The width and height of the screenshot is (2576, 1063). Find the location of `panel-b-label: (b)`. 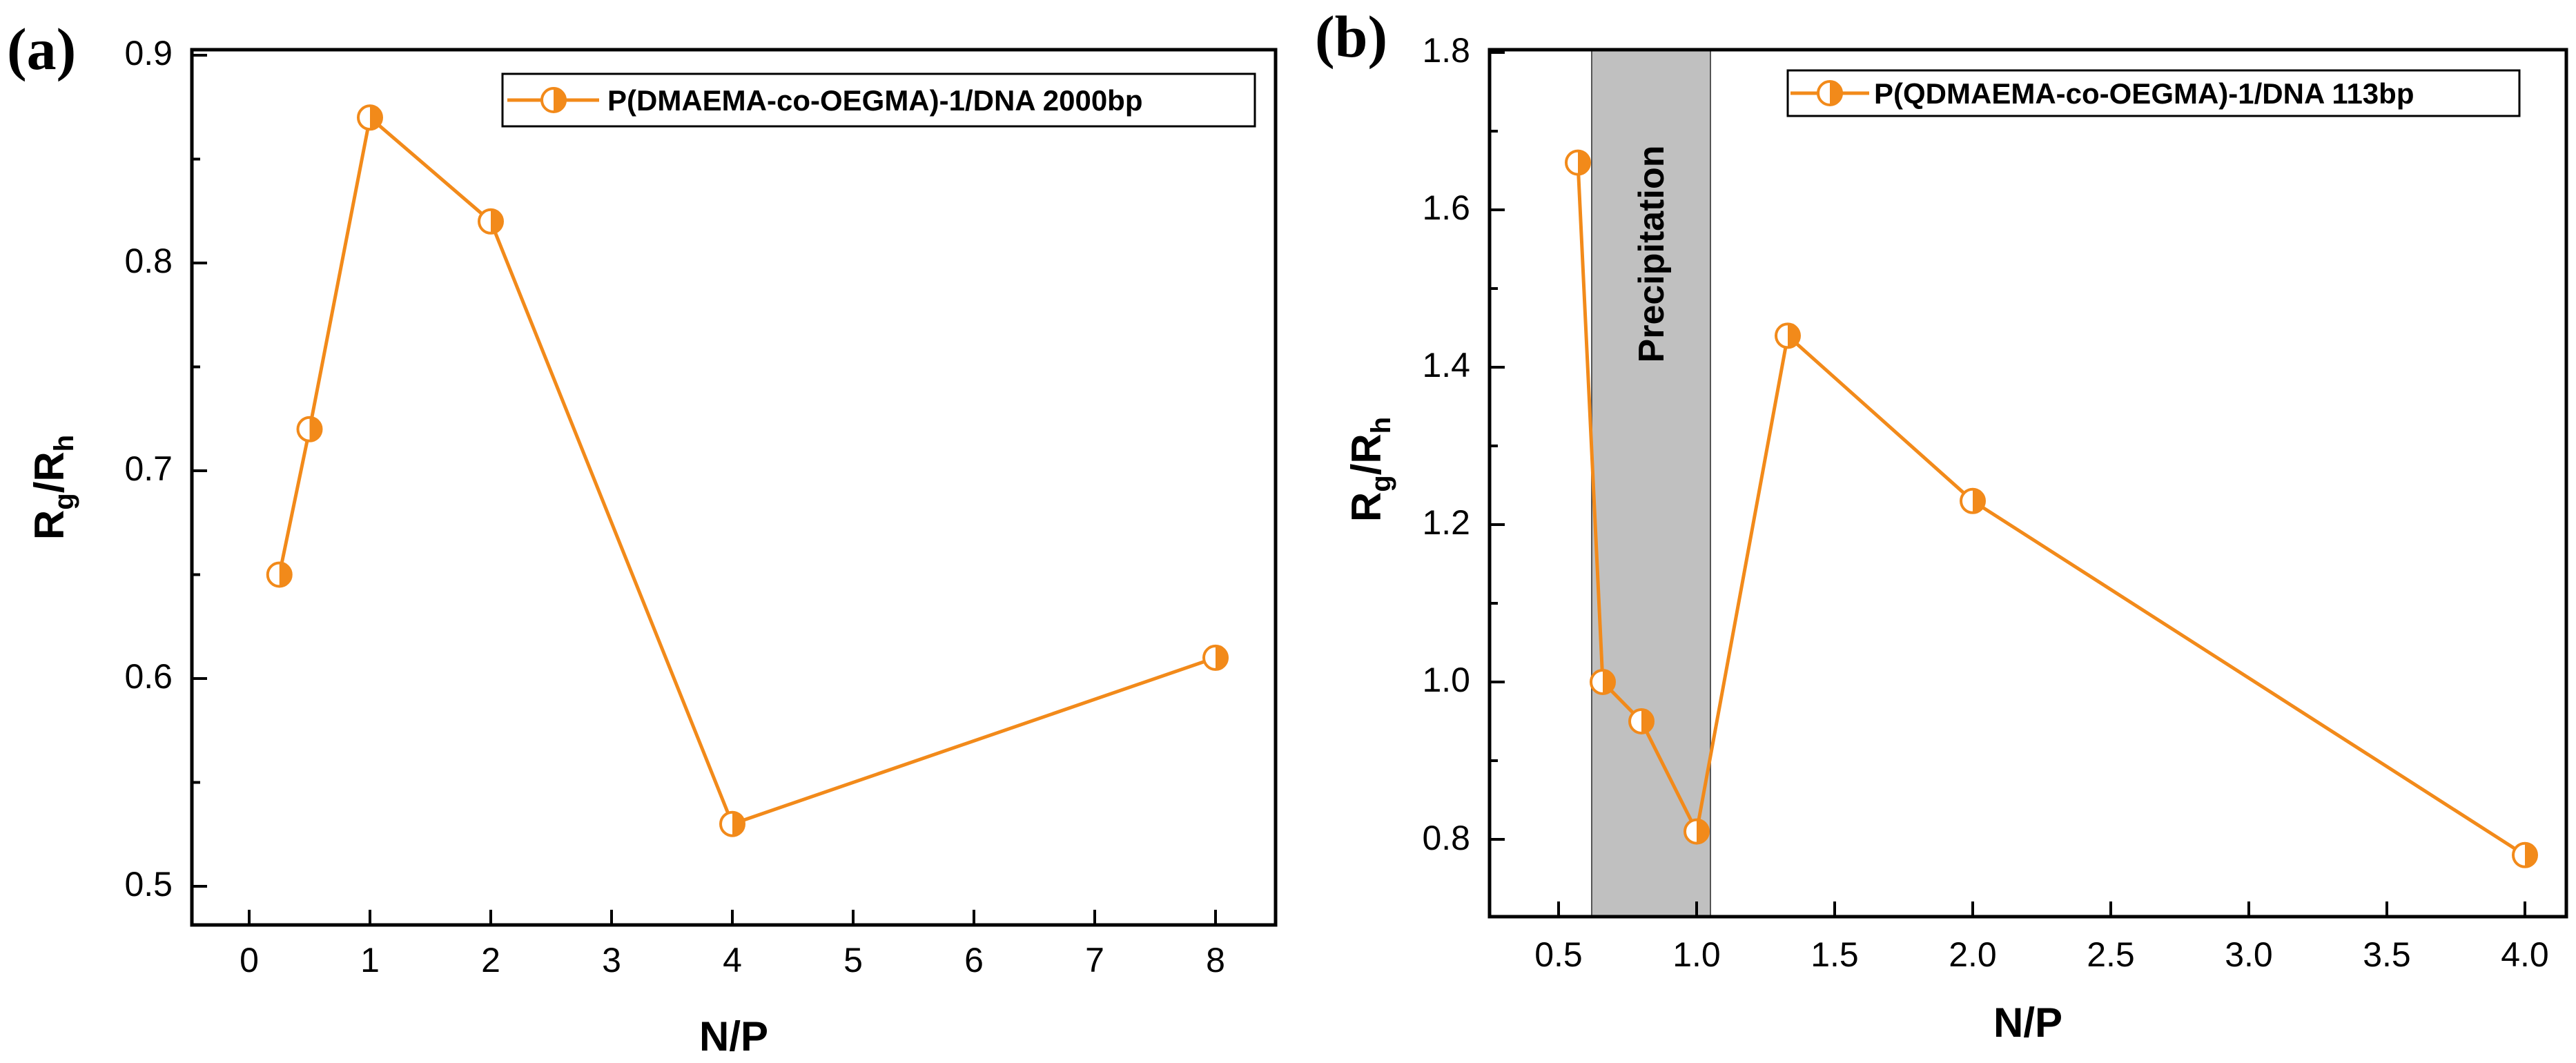

panel-b-label: (b) is located at coordinates (1351, 36).